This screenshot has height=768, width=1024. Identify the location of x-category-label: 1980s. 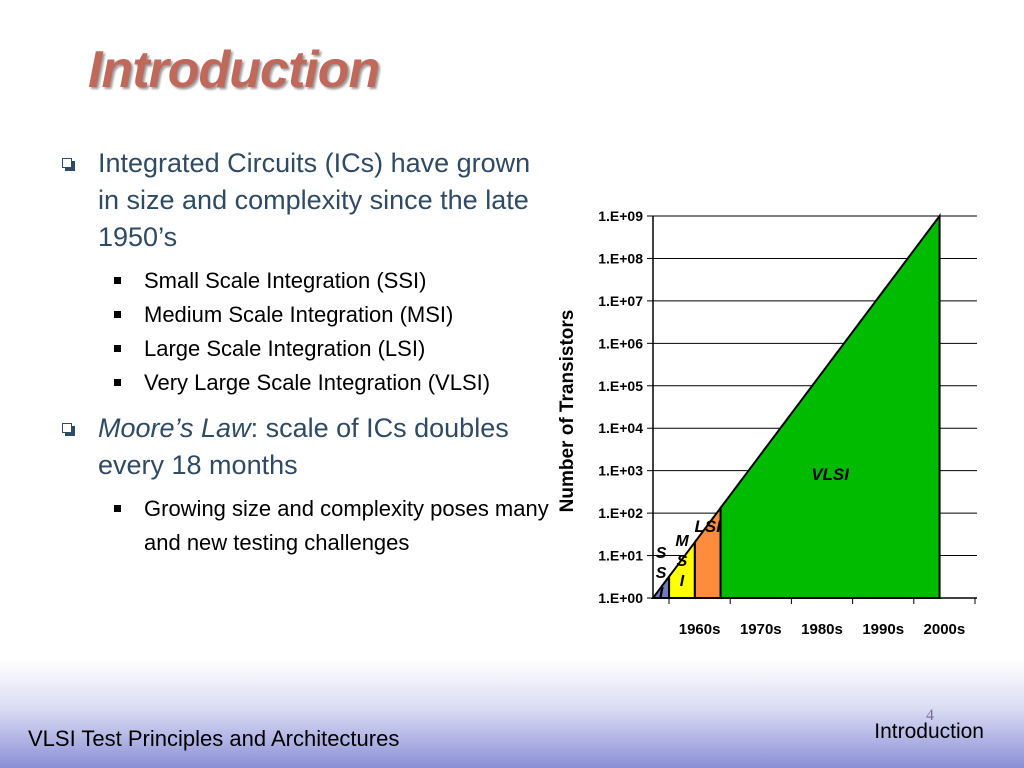
(822, 629).